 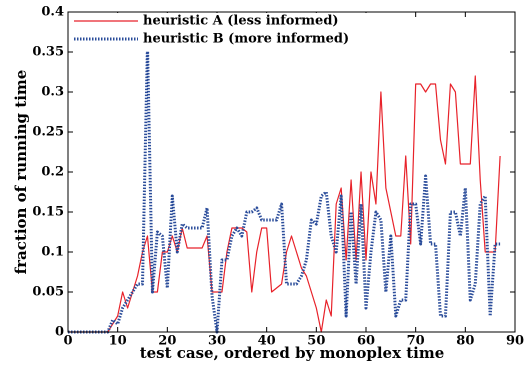 What do you see at coordinates (118, 341) in the screenshot?
I see `x-tick-label: 10` at bounding box center [118, 341].